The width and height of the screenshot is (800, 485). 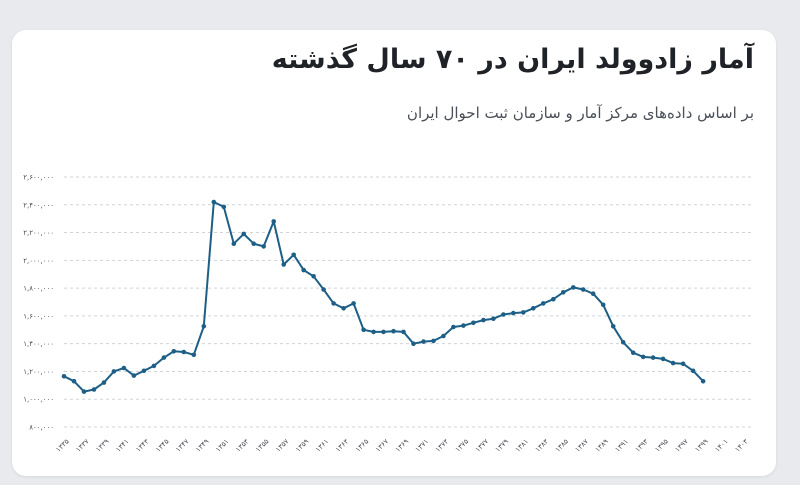 What do you see at coordinates (721, 445) in the screenshot?
I see `x-tick-label: ۱۴۰۱` at bounding box center [721, 445].